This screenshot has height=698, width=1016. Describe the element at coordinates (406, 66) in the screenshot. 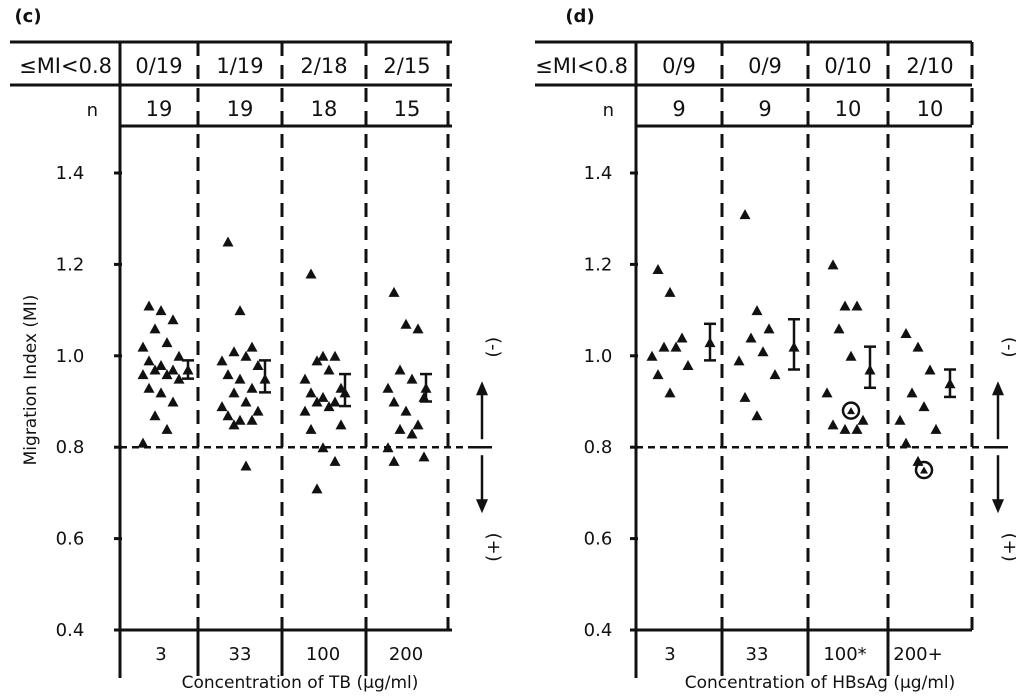

I see `ratio-label: 2/15` at that location.